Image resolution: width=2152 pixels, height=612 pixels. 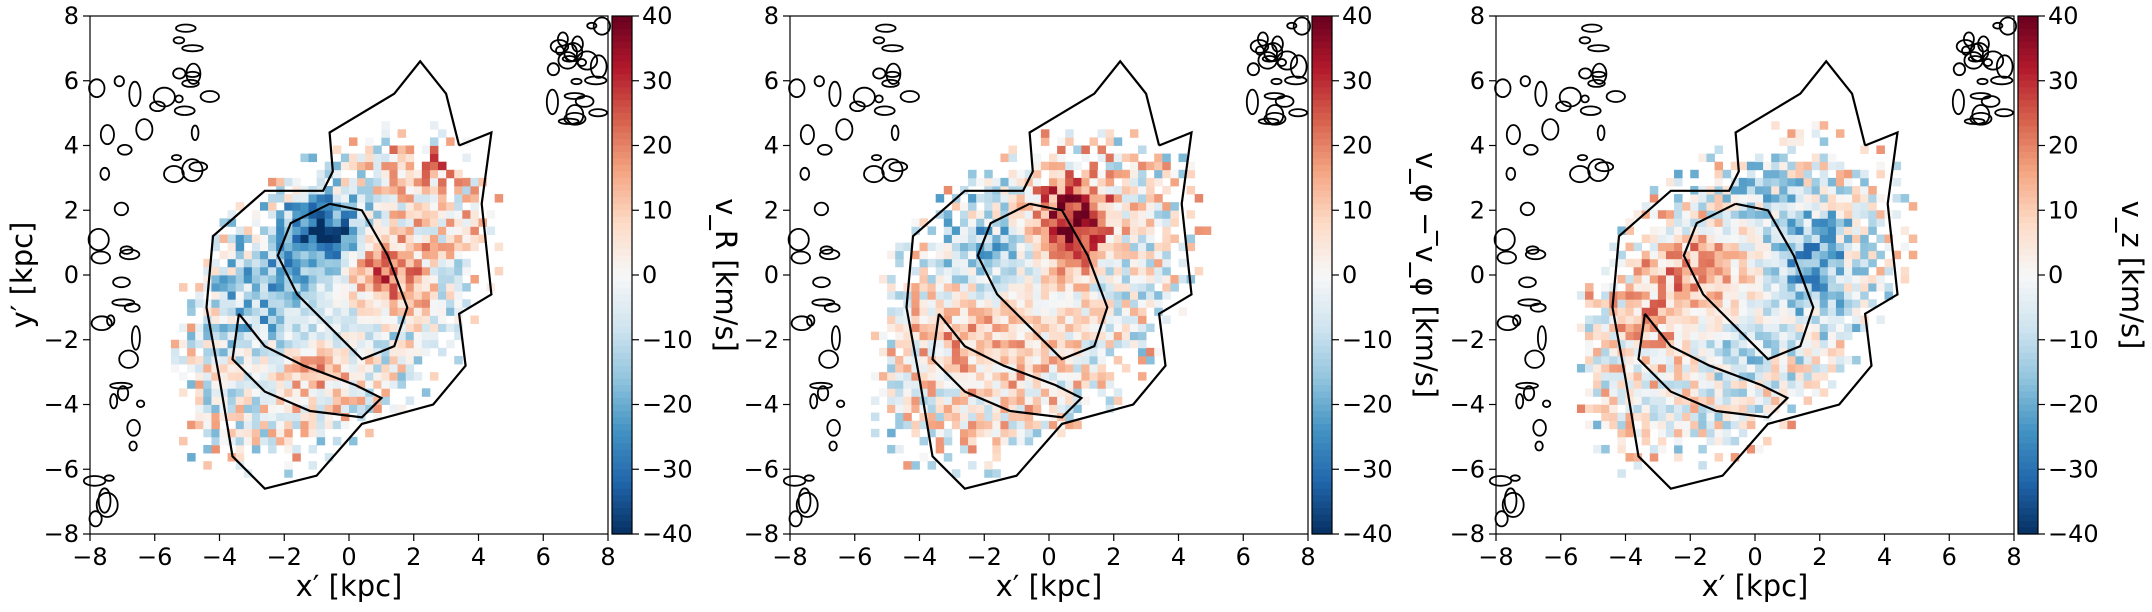 I want to click on density-contour-outer, so click(x=1049, y=274).